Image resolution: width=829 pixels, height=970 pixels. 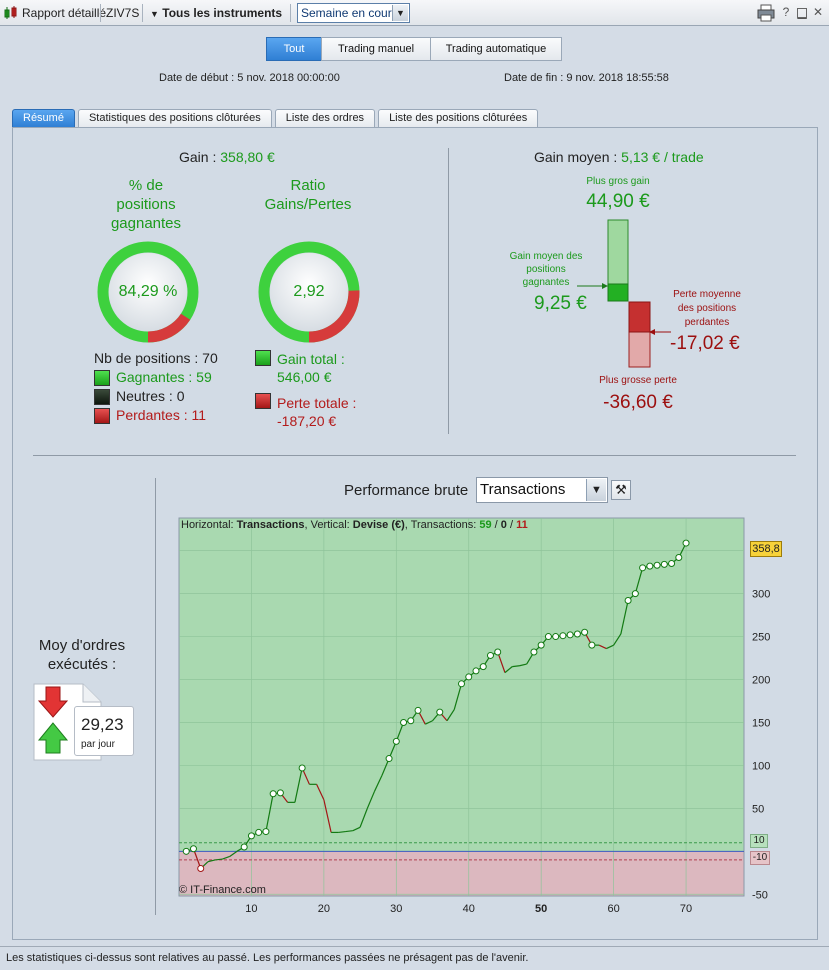 What do you see at coordinates (161, 415) in the screenshot?
I see `perdantes-count: Perdantes : 11` at bounding box center [161, 415].